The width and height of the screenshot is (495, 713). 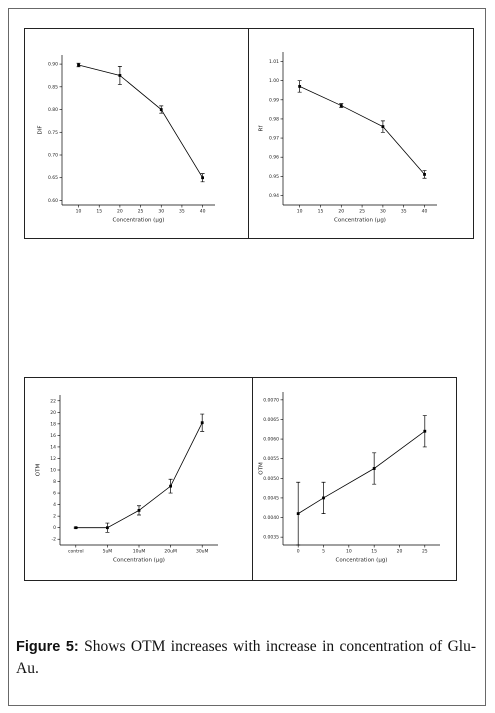 What do you see at coordinates (53, 133) in the screenshot?
I see `y-tick-label: 0.75` at bounding box center [53, 133].